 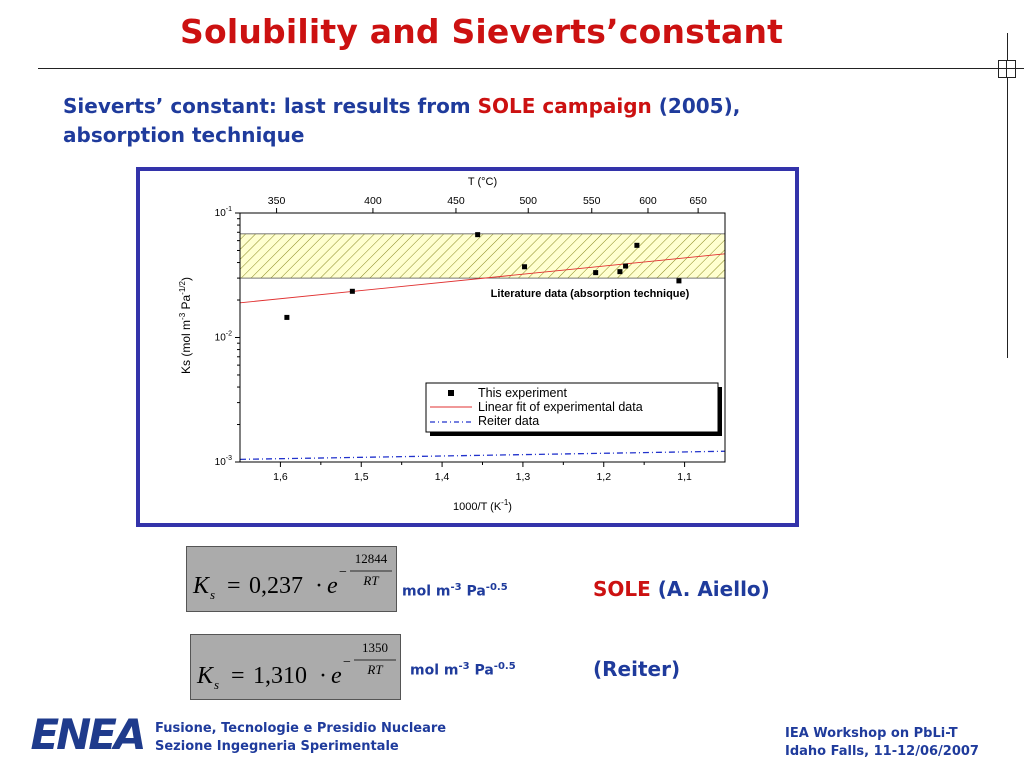 I want to click on slide-title: Solubility and Sieverts’constant, so click(x=482, y=31).